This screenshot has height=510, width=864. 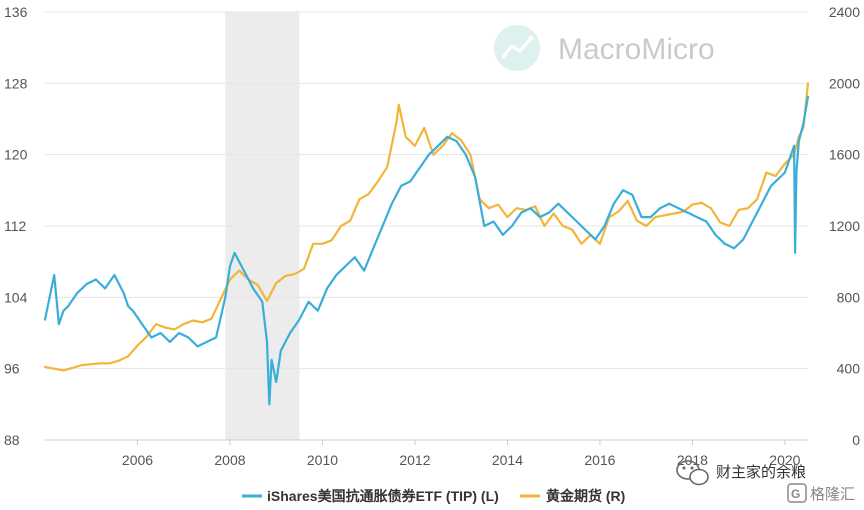 What do you see at coordinates (636, 49) in the screenshot?
I see `watermark-text: MacroMicro` at bounding box center [636, 49].